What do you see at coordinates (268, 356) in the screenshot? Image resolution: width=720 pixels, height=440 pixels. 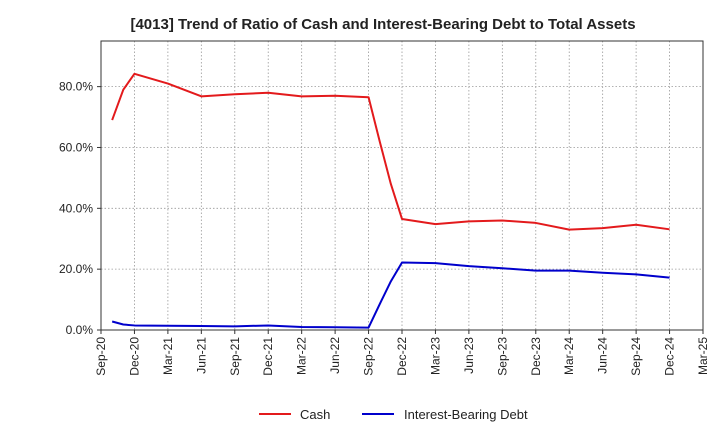 I see `x-tick-label: Dec-21` at bounding box center [268, 356].